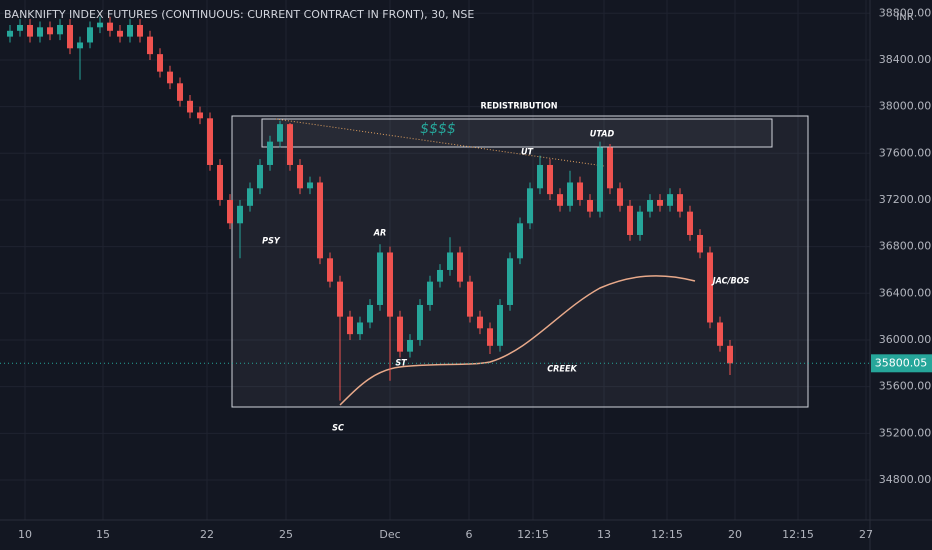 This screenshot has height=550, width=932. Describe the element at coordinates (438, 129) in the screenshot. I see `annotation: $$$$` at that location.